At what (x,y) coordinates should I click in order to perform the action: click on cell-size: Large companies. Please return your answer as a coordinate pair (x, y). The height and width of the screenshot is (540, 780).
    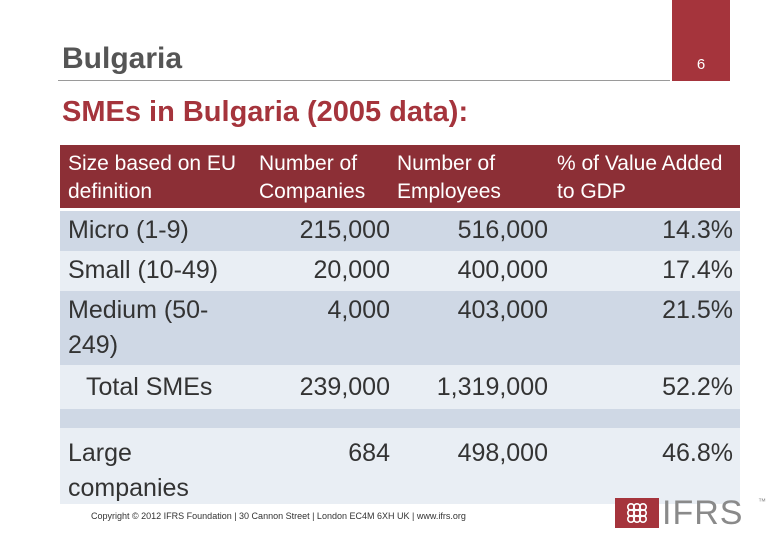
    Looking at the image, I should click on (128, 470).